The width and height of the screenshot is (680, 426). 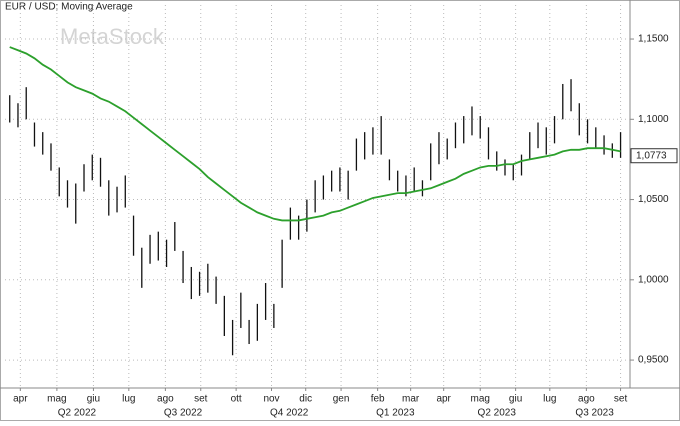 What do you see at coordinates (653, 39) in the screenshot?
I see `y-tick-label: 1,1500` at bounding box center [653, 39].